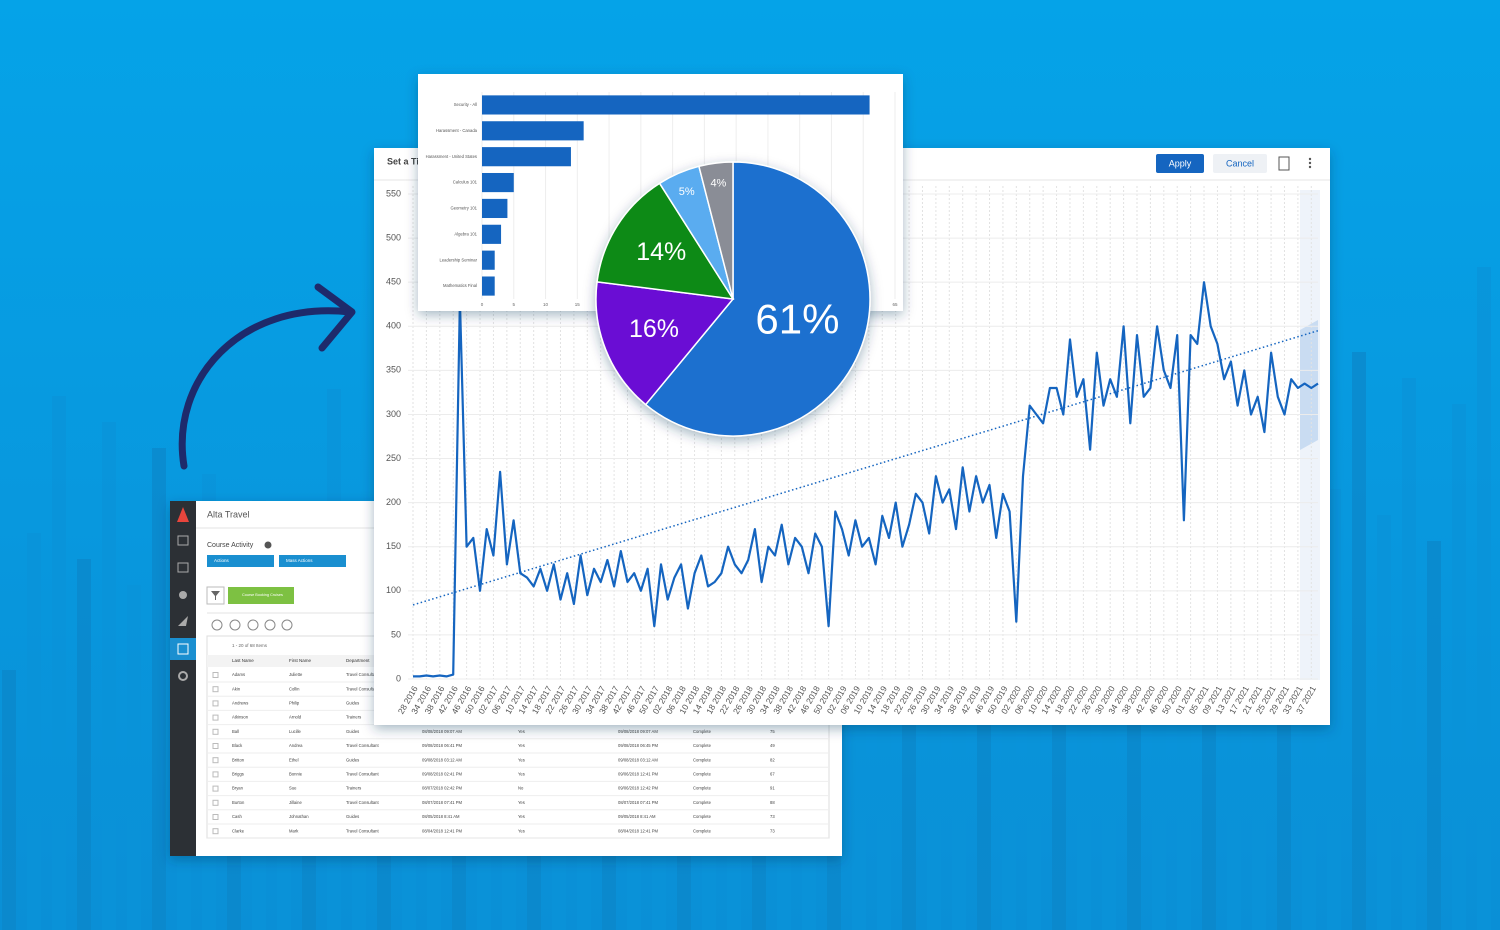 The height and width of the screenshot is (930, 1500). I want to click on y-tick-label: Mathematics Final, so click(460, 285).